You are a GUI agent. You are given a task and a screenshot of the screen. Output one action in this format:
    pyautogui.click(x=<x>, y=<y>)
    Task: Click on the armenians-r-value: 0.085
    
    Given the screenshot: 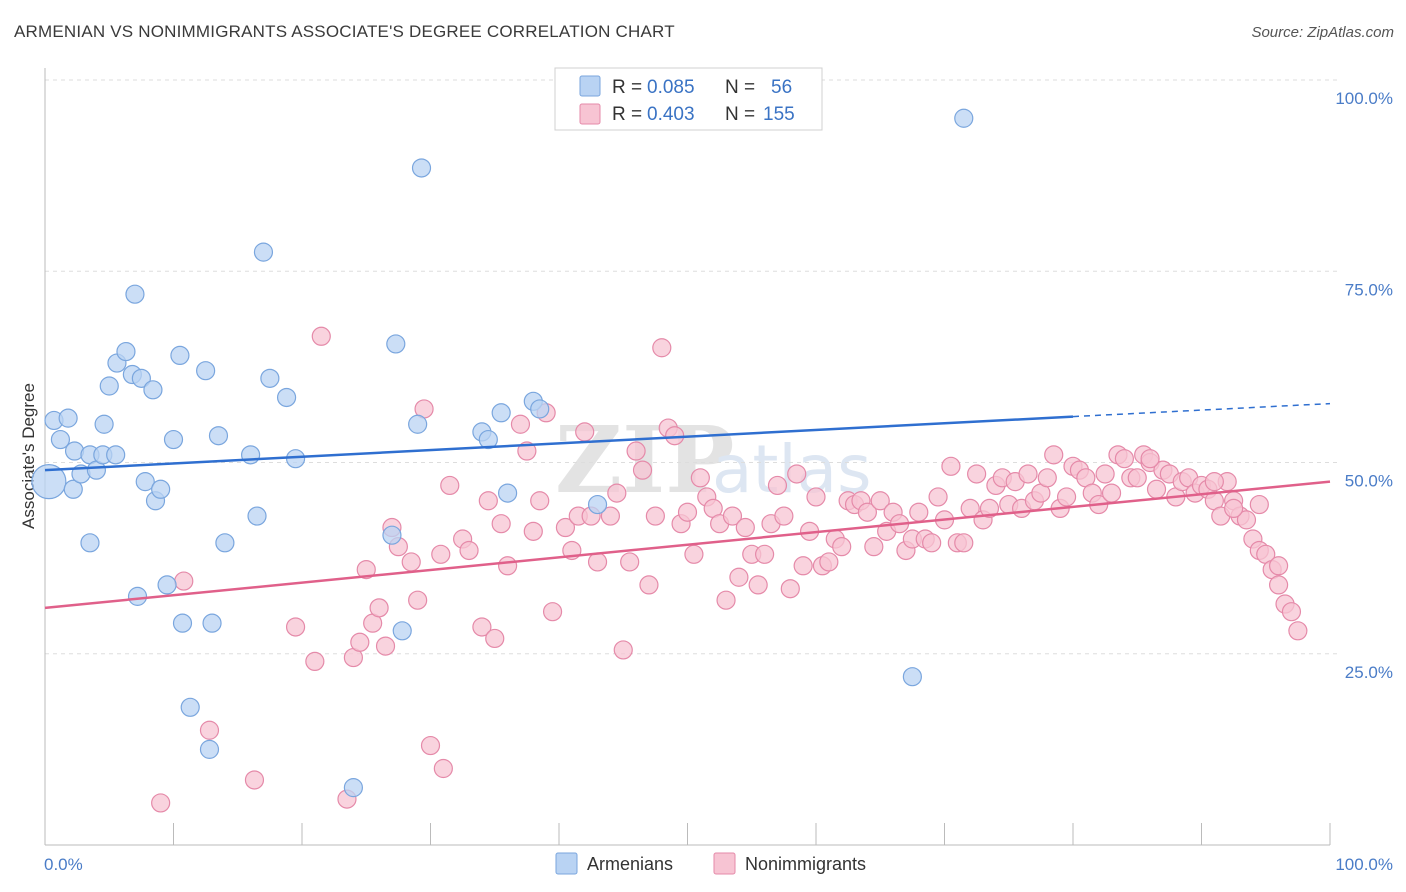 What is the action you would take?
    pyautogui.click(x=671, y=87)
    